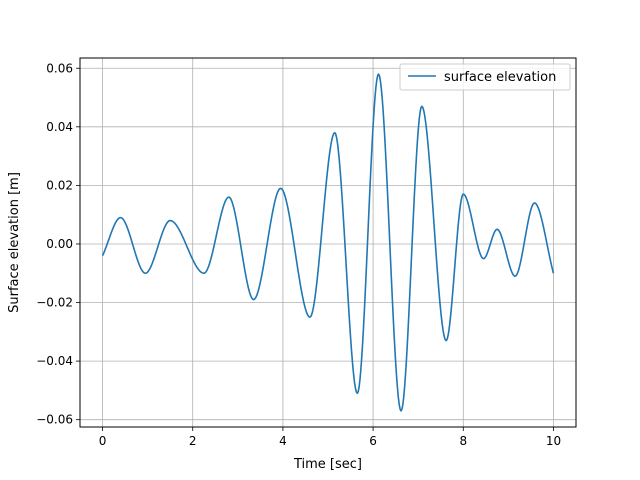 This screenshot has height=480, width=640. What do you see at coordinates (54, 303) in the screenshot?
I see `y-tick-label: −0.02` at bounding box center [54, 303].